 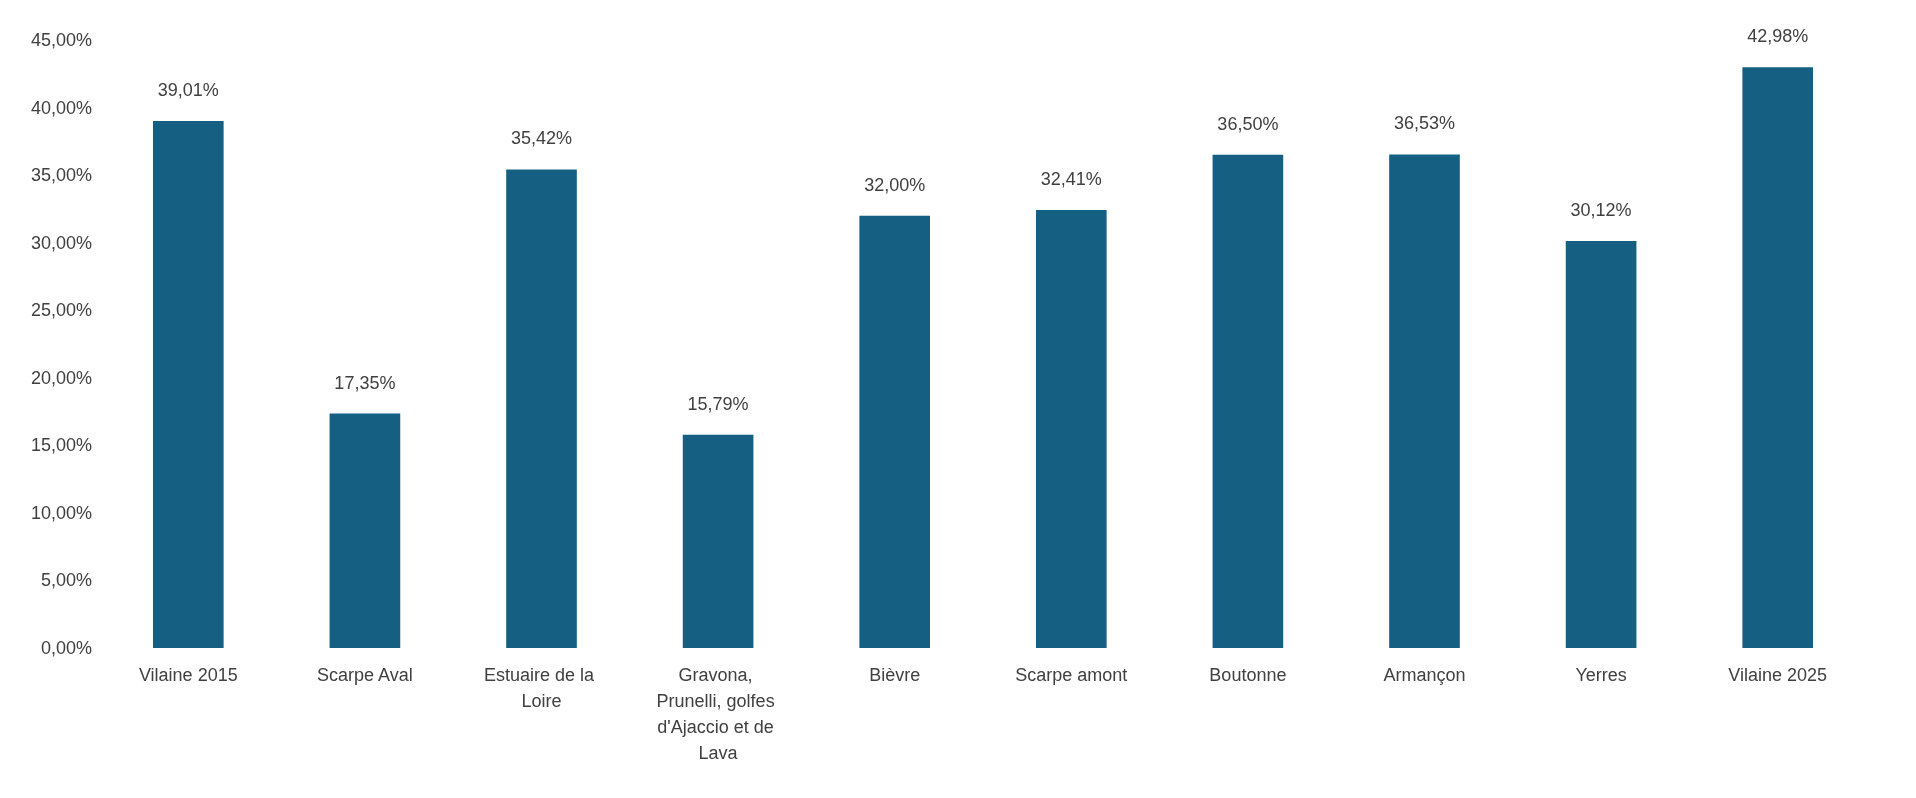 I want to click on y-tick-label: 15,00%, so click(x=61, y=445).